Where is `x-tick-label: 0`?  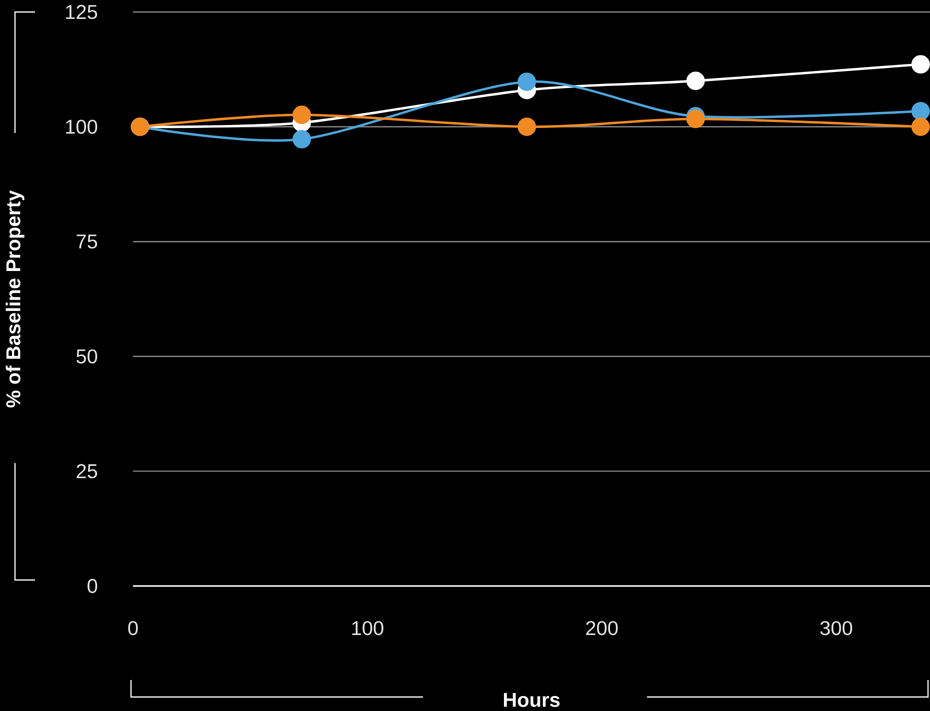
x-tick-label: 0 is located at coordinates (133, 628).